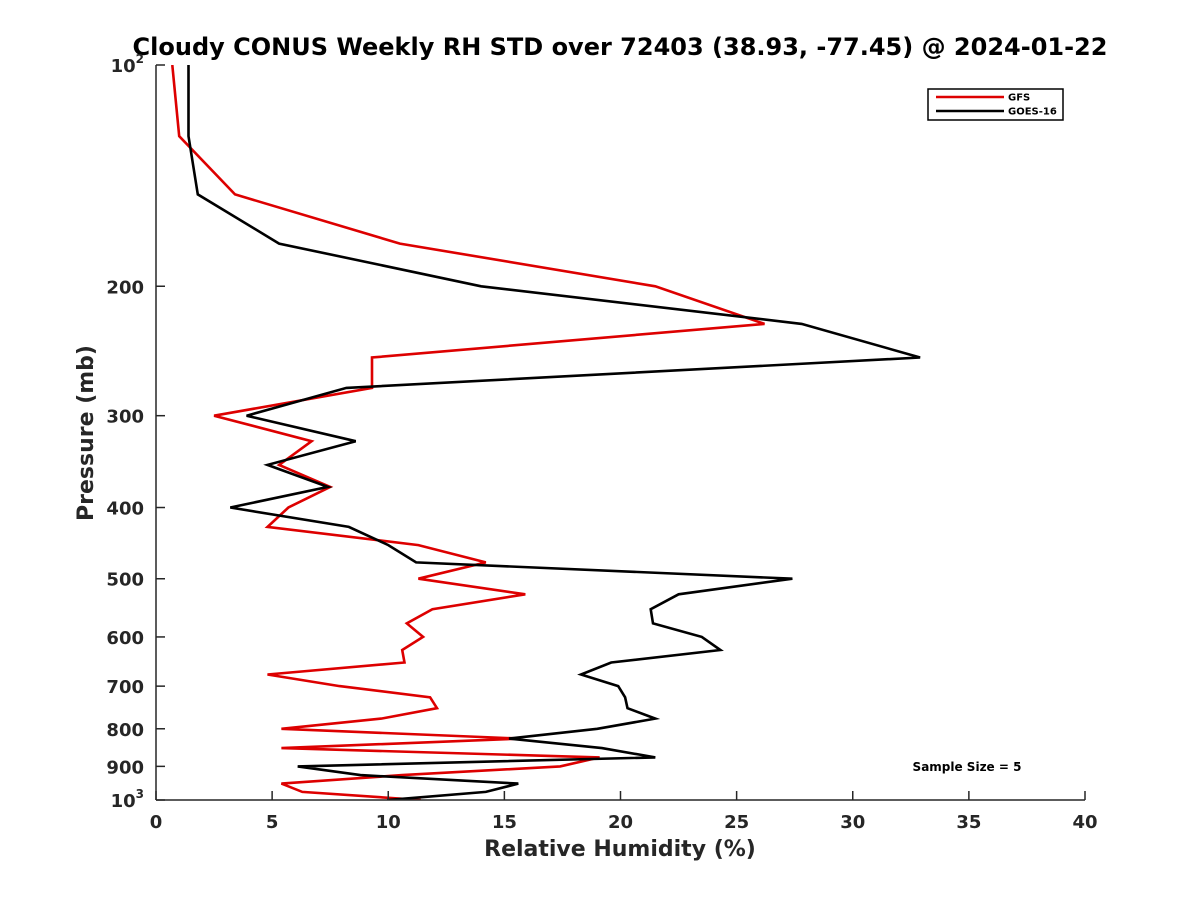 The height and width of the screenshot is (900, 1200). I want to click on legend-box, so click(995, 104).